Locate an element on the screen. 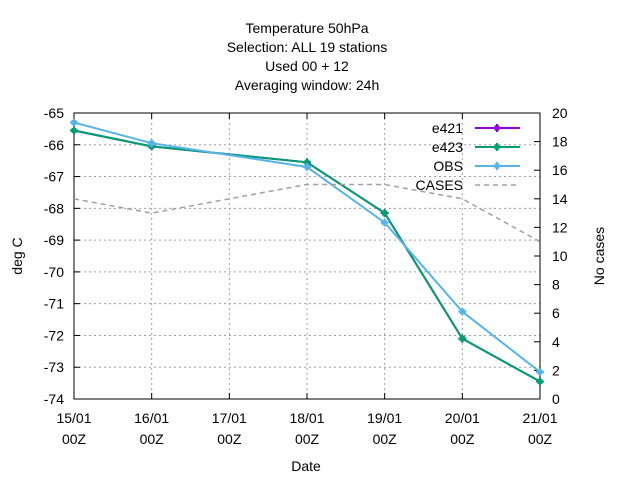 The image size is (640, 485). x-axis-label: Date is located at coordinates (306, 466).